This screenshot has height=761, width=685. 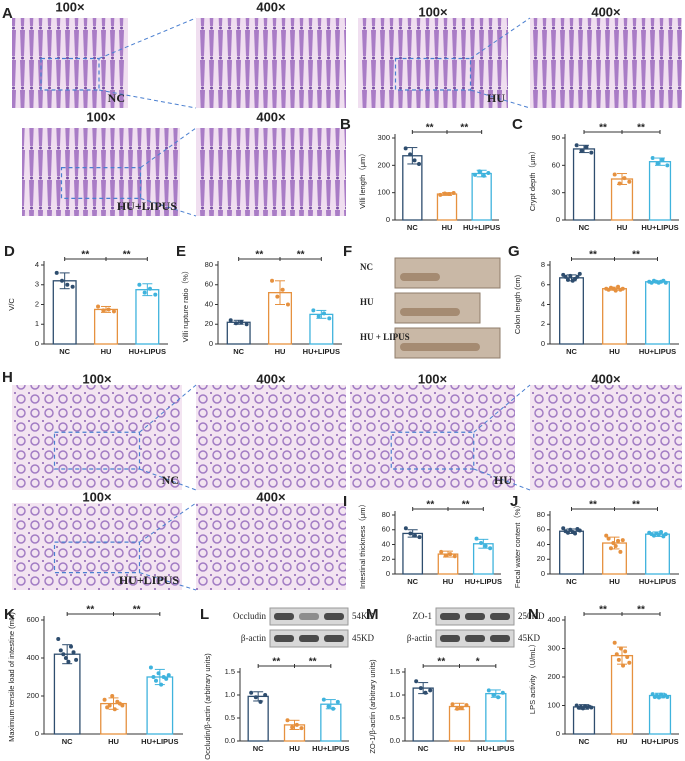 I want to click on panel-letter: H, so click(x=7, y=377).